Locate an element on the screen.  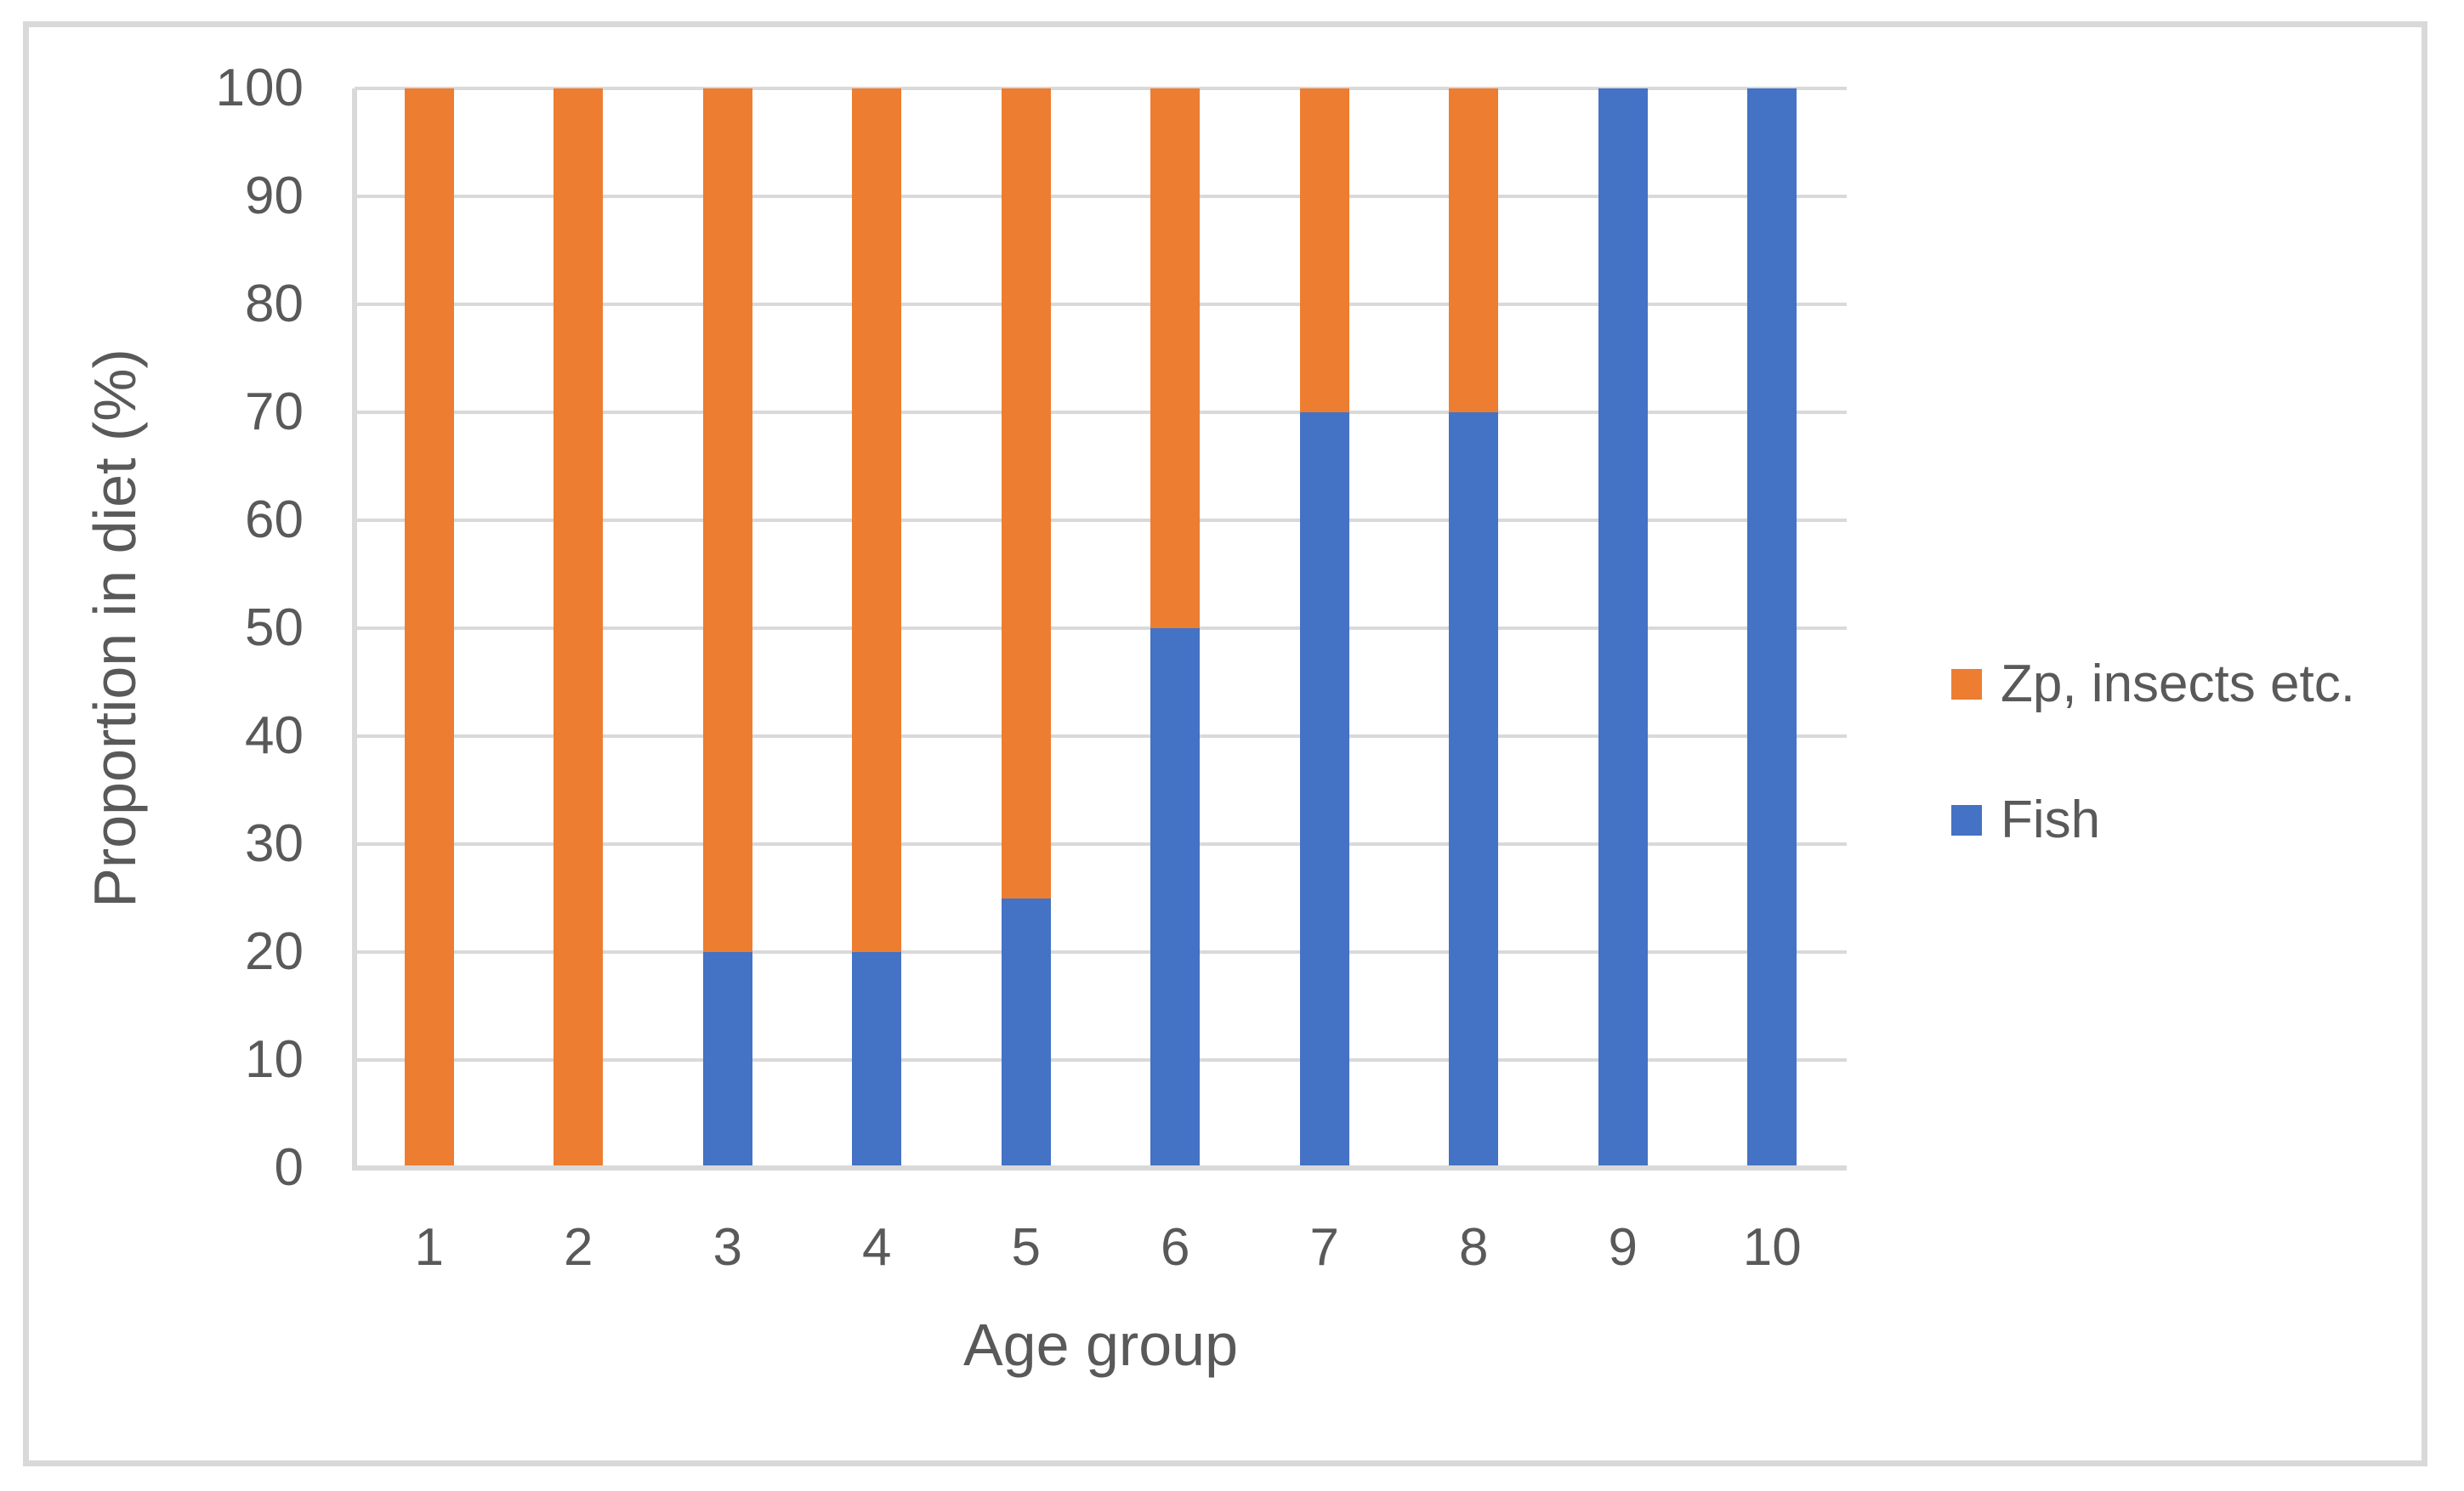
legend-label-fish: Fish is located at coordinates (2051, 820).